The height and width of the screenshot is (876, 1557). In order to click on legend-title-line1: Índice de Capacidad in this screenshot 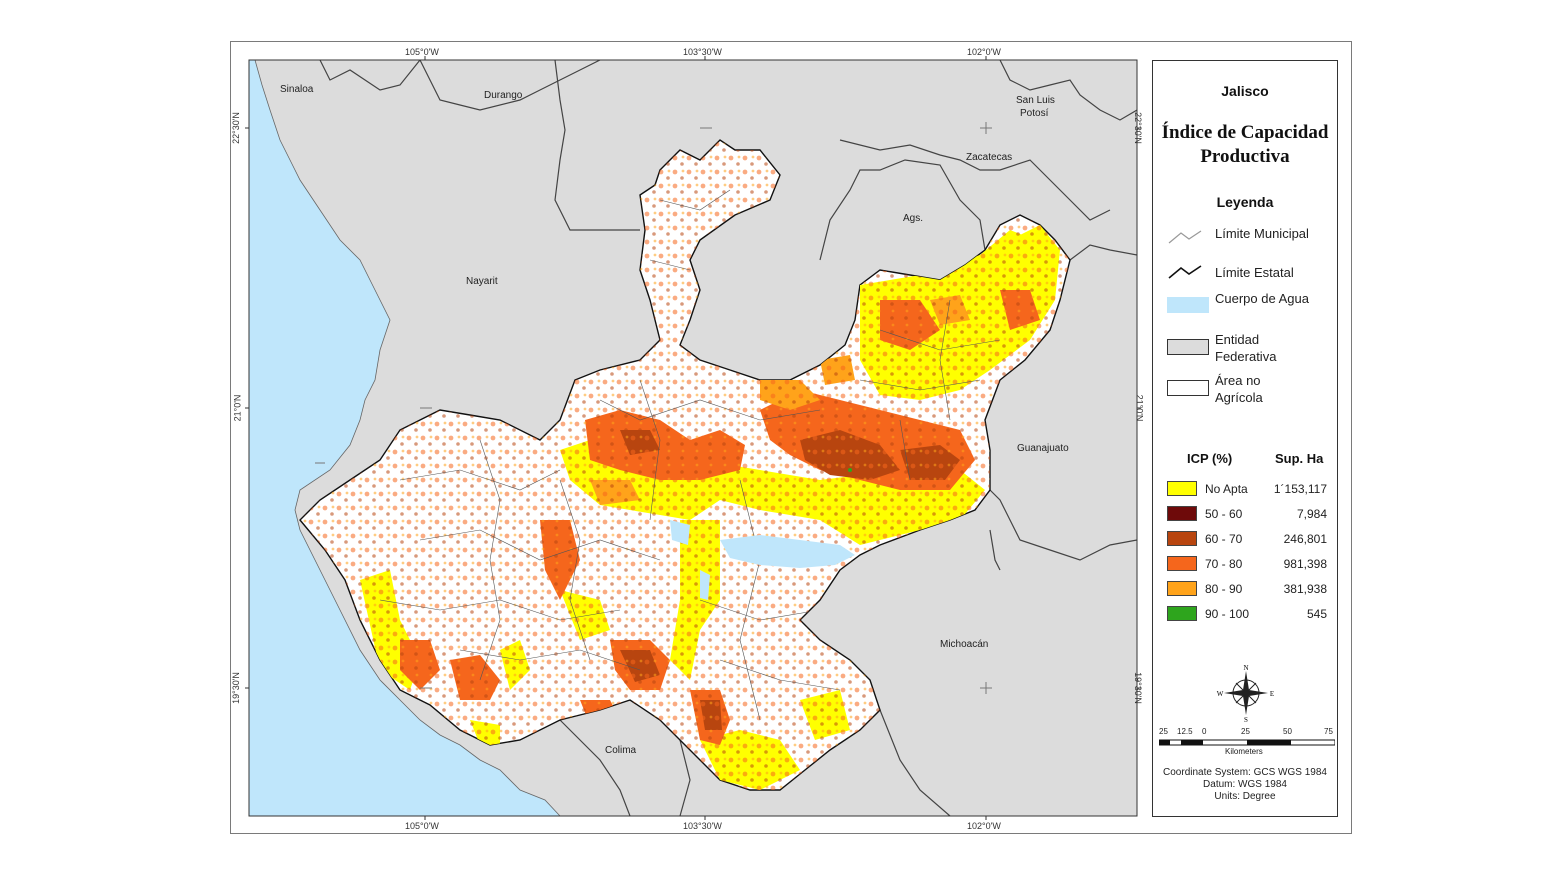, I will do `click(1245, 132)`.